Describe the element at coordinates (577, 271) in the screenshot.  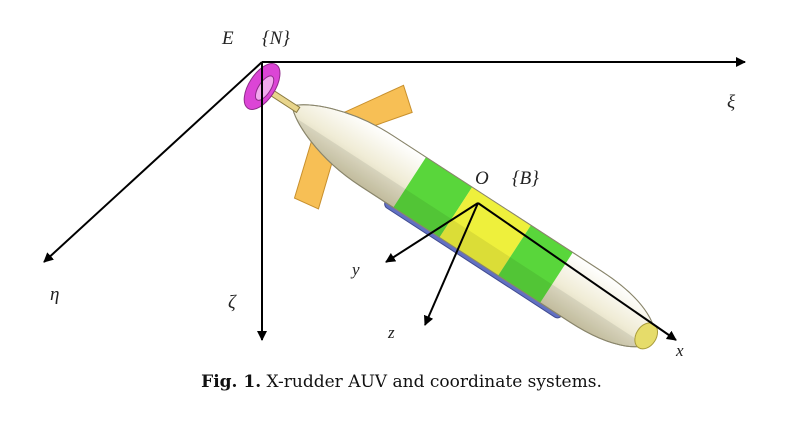
I see `x-body-axis` at that location.